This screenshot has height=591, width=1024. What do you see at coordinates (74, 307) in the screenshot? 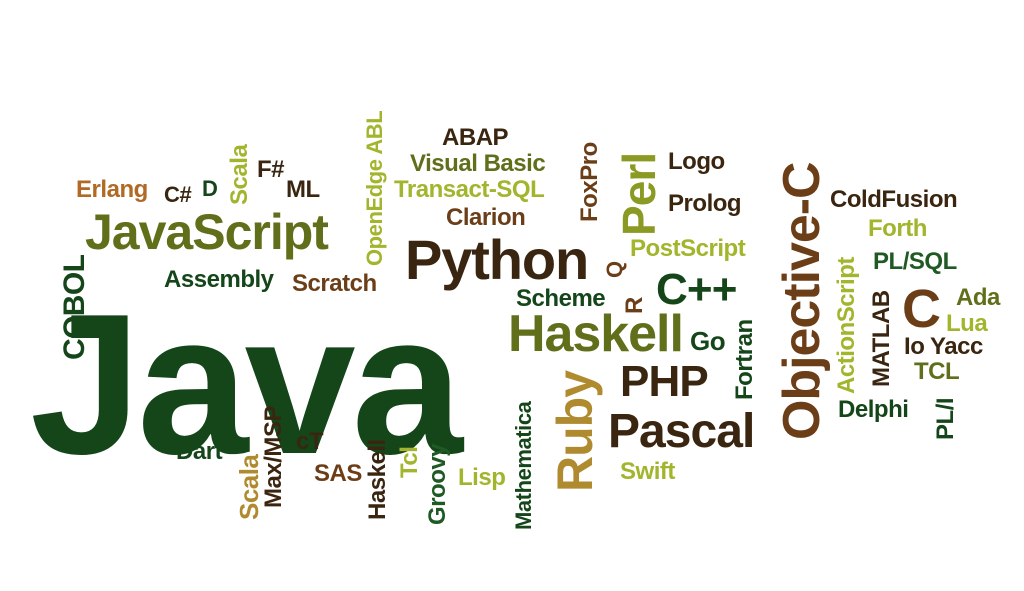
I see `word-cobol: COBOL` at bounding box center [74, 307].